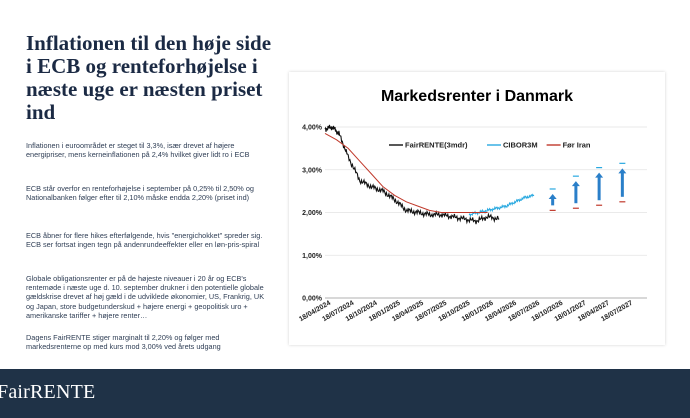 This screenshot has height=418, width=690. What do you see at coordinates (577, 145) in the screenshot?
I see `legend-label: Før Iran` at bounding box center [577, 145].